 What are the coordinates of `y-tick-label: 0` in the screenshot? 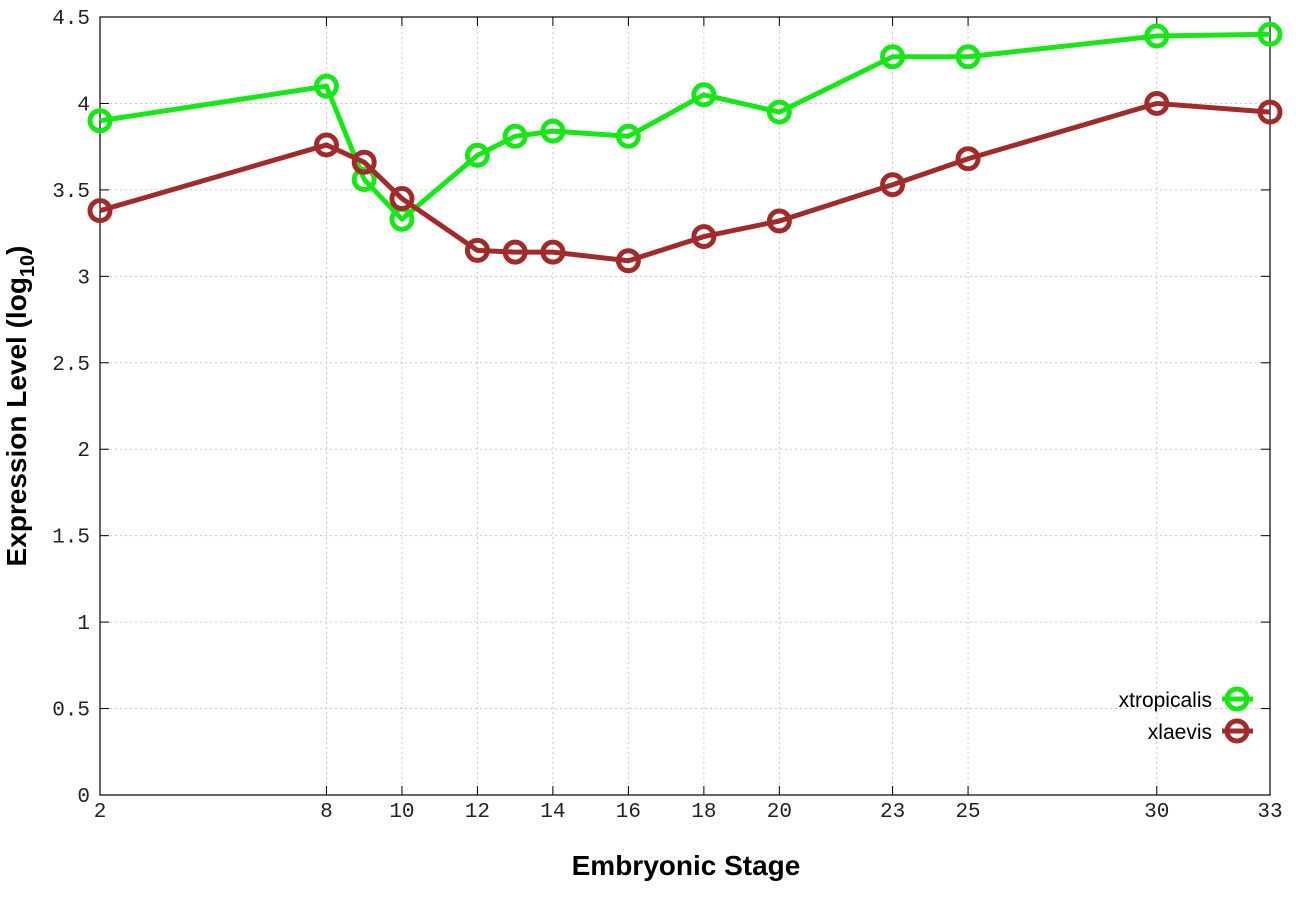 It's located at (83, 797).